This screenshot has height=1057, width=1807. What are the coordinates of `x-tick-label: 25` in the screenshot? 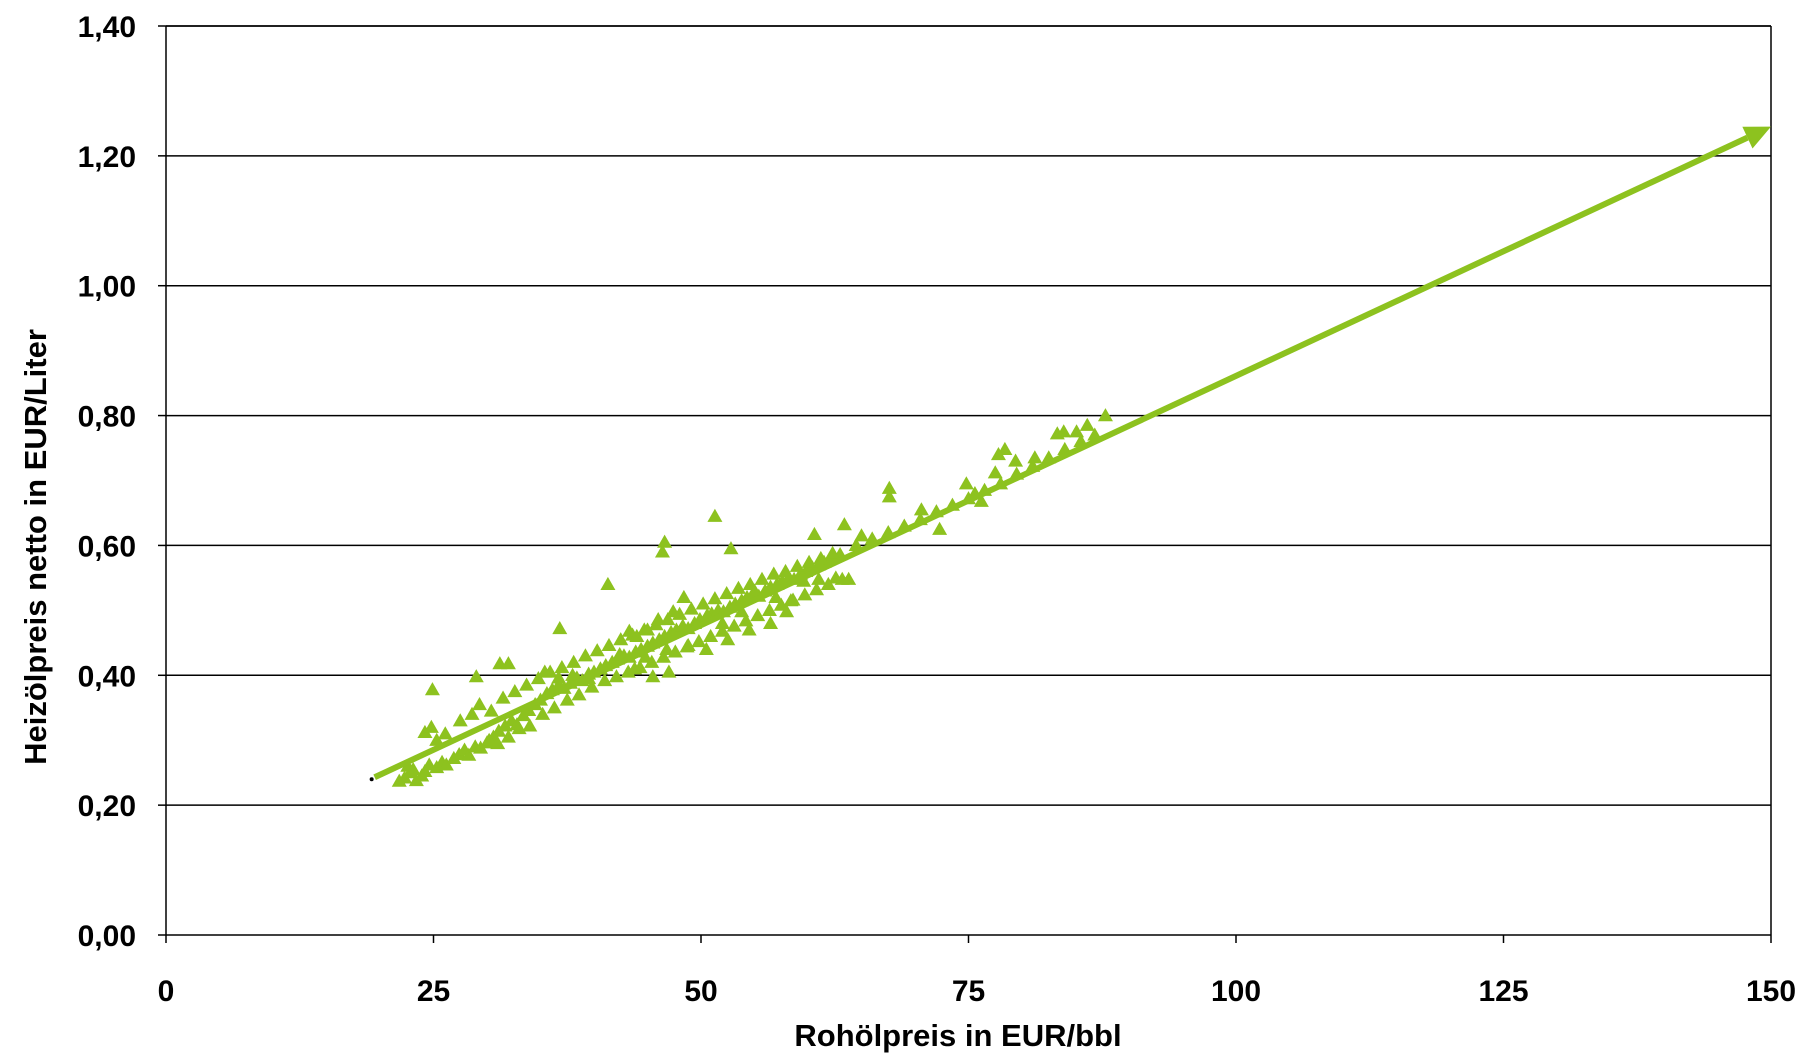 It's located at (433, 991).